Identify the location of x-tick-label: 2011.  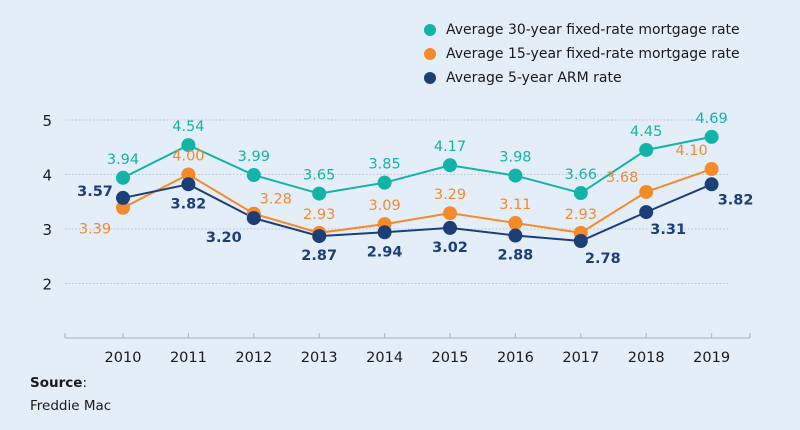
(188, 358).